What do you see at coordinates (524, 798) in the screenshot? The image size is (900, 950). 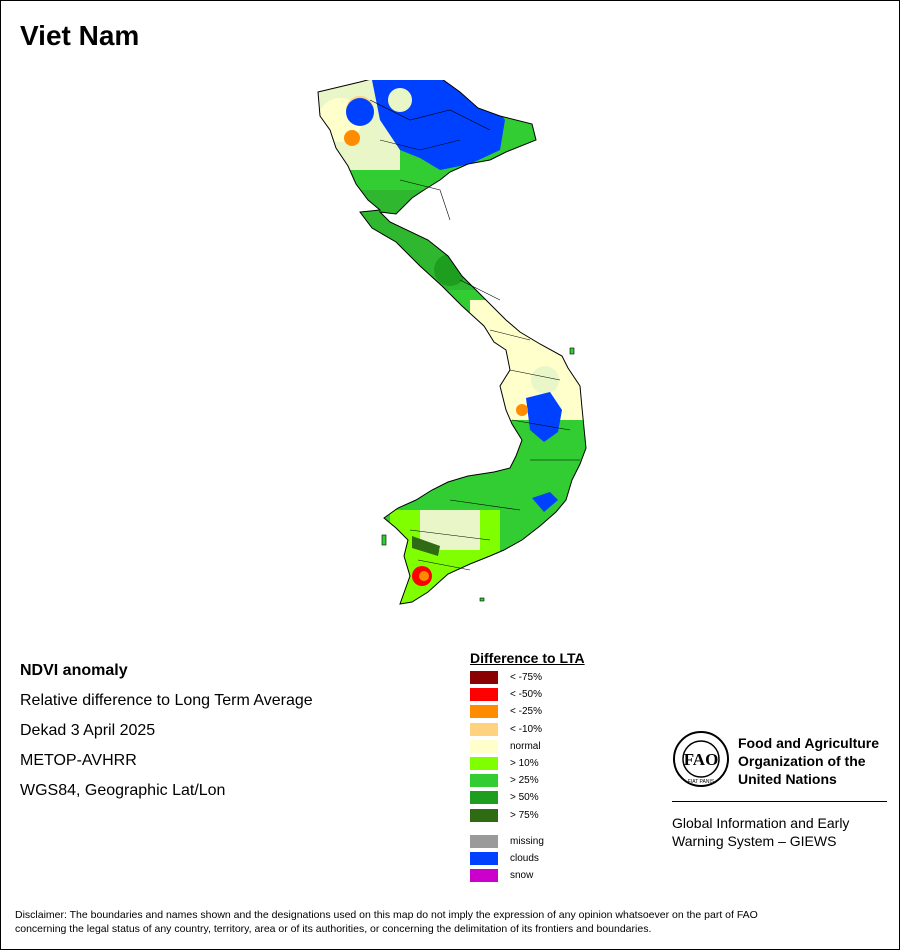 I see `legend-label: > 50%` at bounding box center [524, 798].